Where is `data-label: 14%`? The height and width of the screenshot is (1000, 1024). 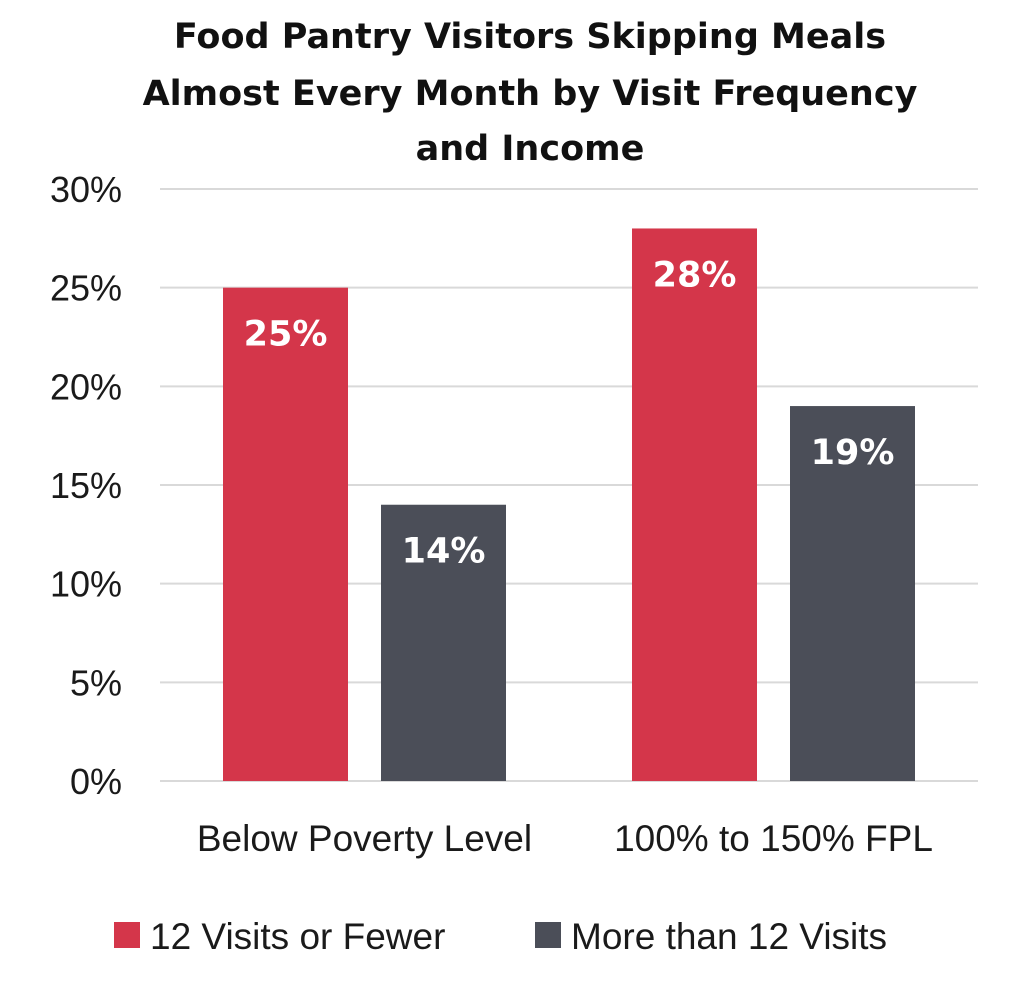 data-label: 14% is located at coordinates (444, 552).